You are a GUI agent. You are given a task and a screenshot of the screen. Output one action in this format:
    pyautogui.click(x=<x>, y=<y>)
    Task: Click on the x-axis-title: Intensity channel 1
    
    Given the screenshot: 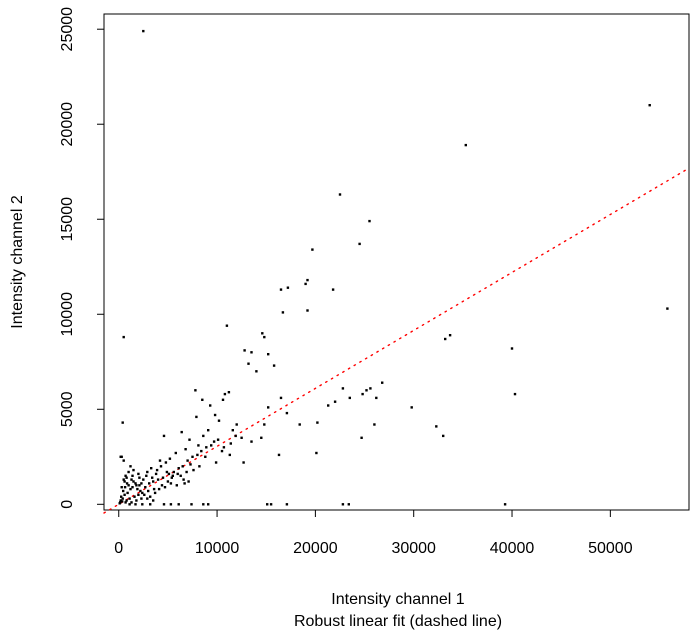 What is the action you would take?
    pyautogui.click(x=398, y=599)
    